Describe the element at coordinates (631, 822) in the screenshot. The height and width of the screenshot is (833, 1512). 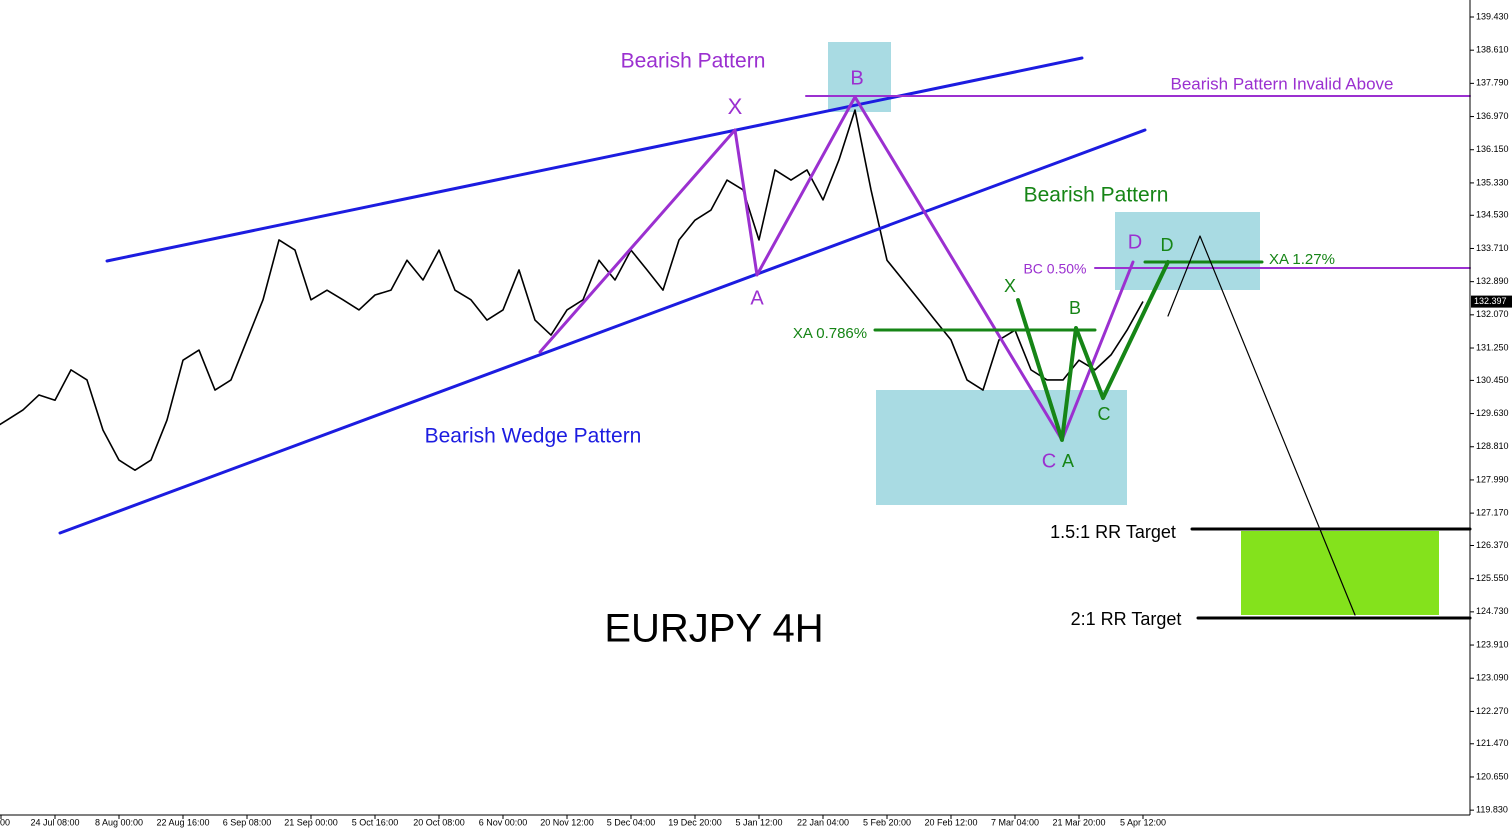
I see `x-tick-label: 5 Dec 04:00` at that location.